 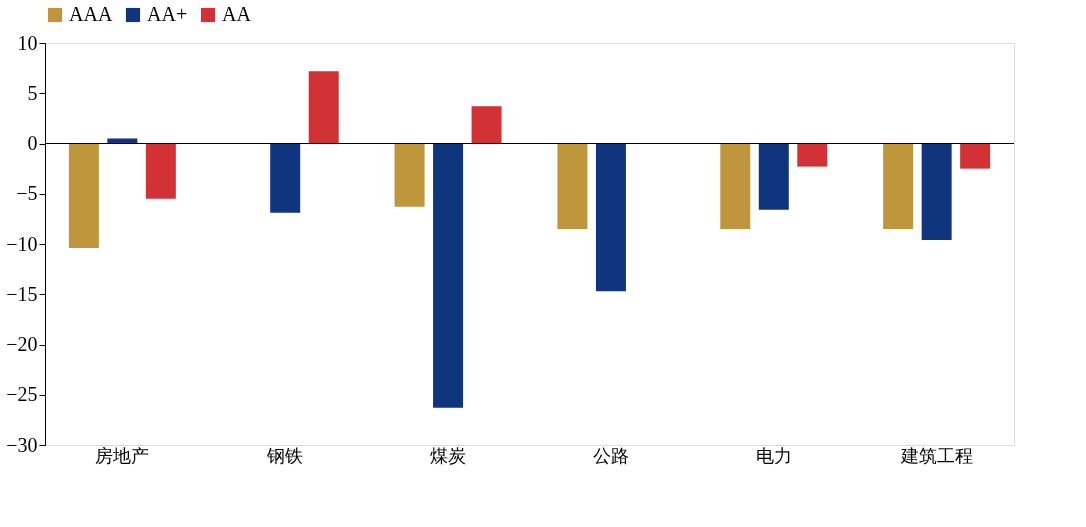 I want to click on legend-label: AAA, so click(x=91, y=14).